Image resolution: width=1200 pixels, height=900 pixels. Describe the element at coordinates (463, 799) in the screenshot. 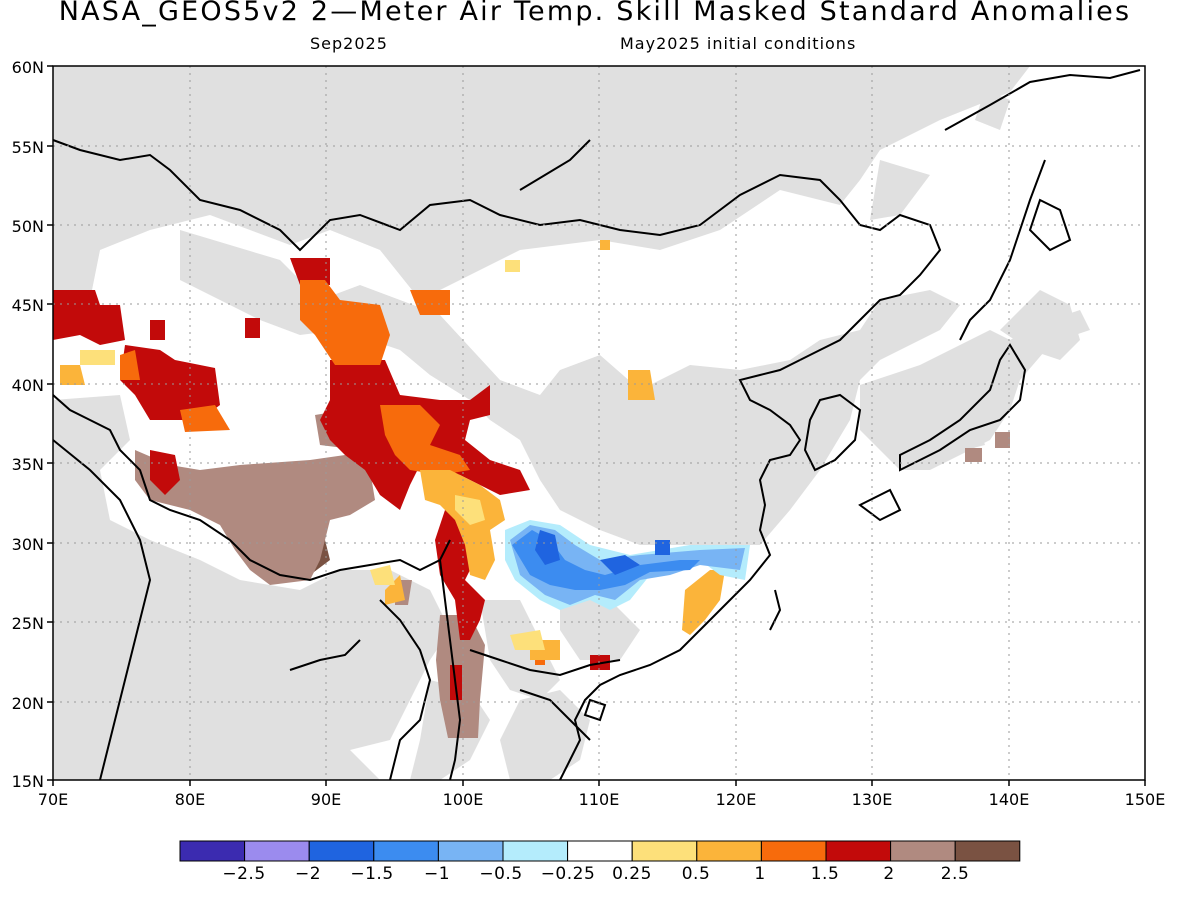

I see `lon-label-100e: 100E` at that location.